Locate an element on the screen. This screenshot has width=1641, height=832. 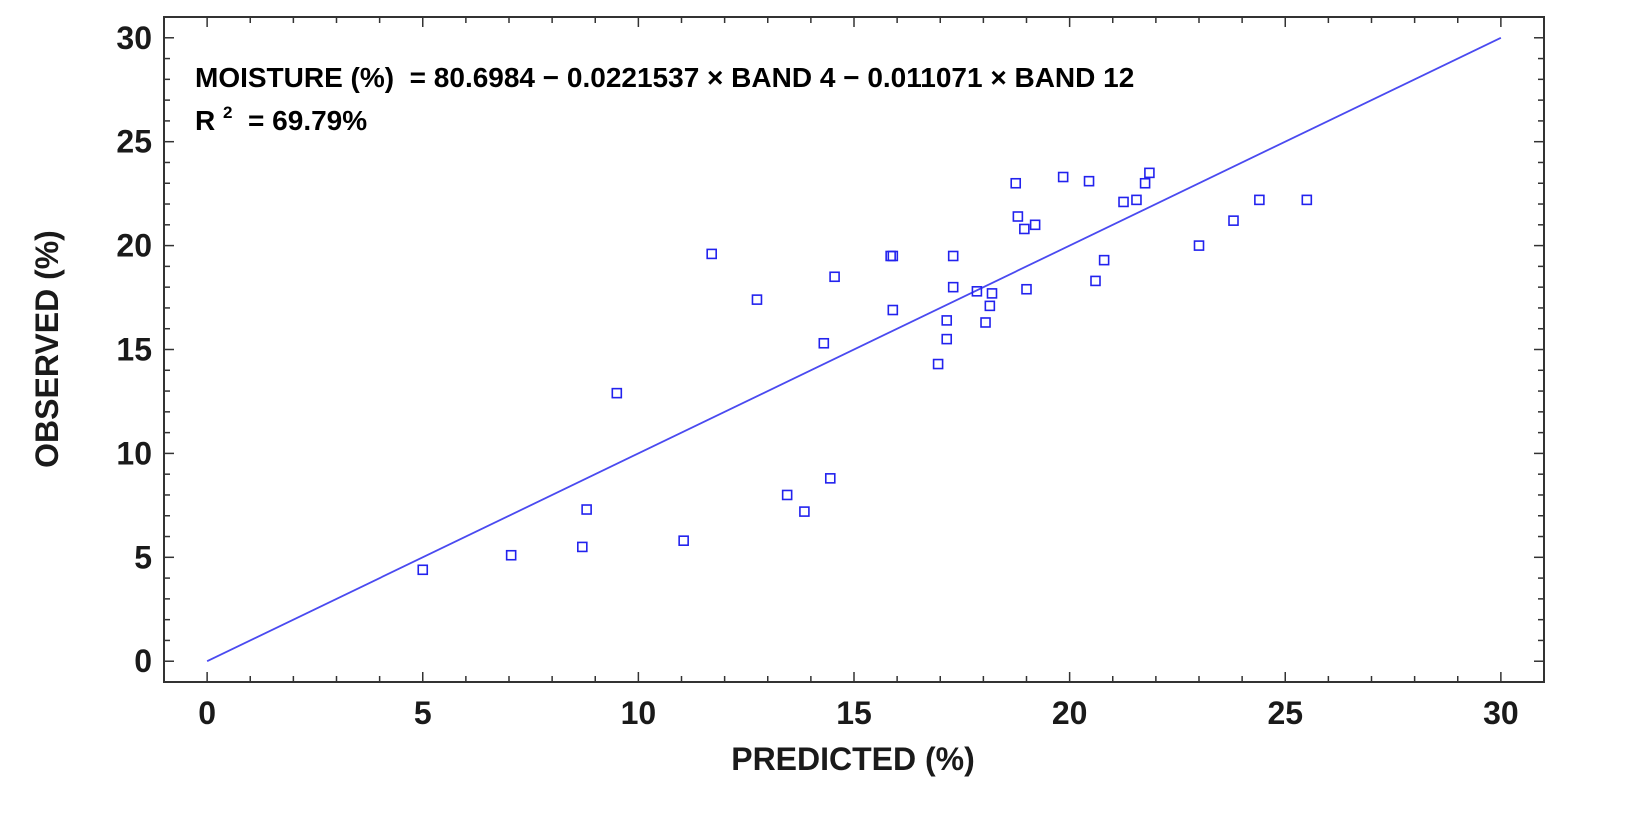
r-squared-label: R is located at coordinates (205, 120).